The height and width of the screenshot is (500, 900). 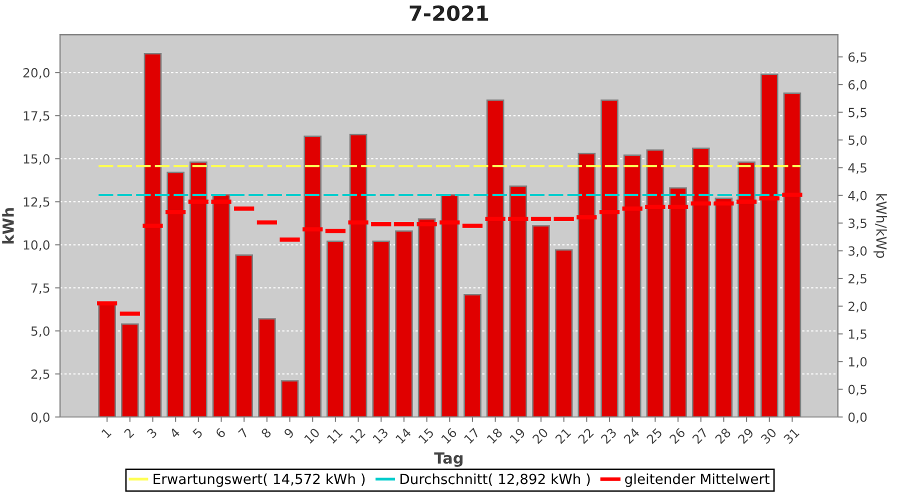 I want to click on x-tick-label: 1, so click(x=106, y=433).